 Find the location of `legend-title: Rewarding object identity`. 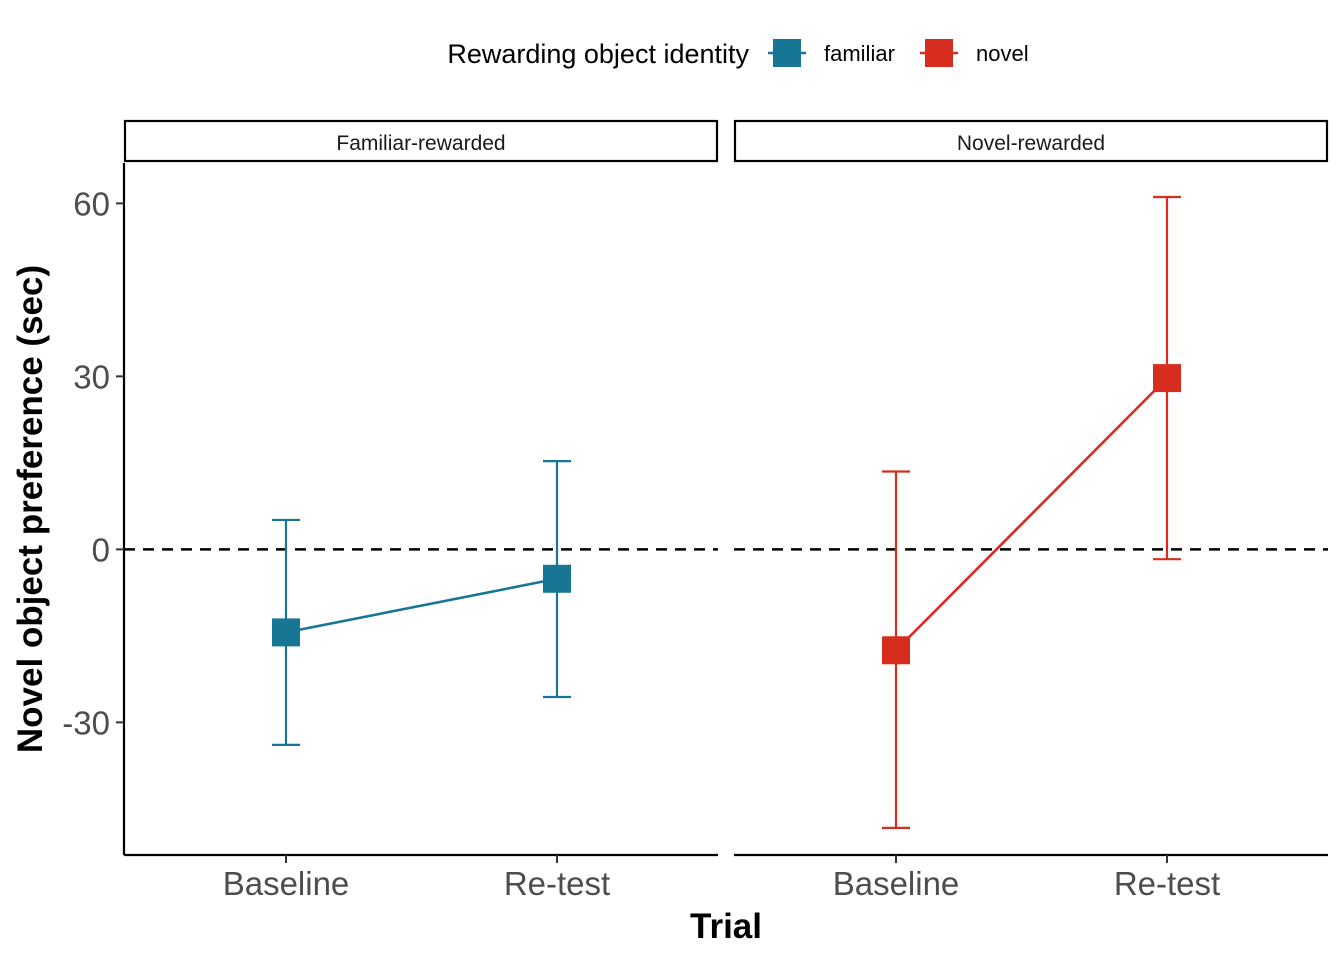

legend-title: Rewarding object identity is located at coordinates (598, 54).